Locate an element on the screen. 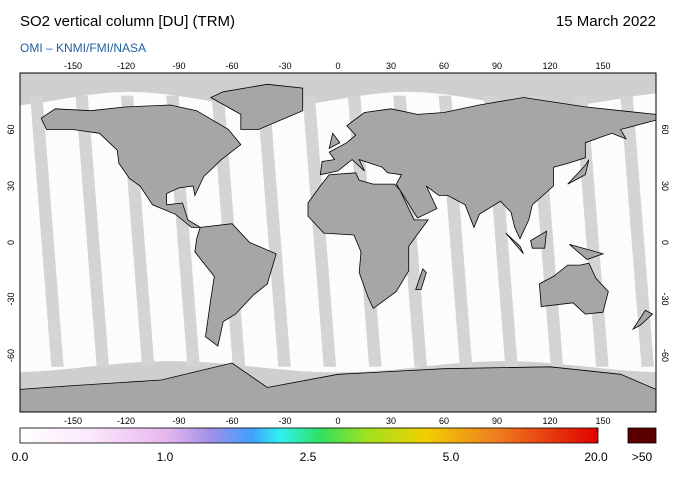  colorbar-over is located at coordinates (642, 435).